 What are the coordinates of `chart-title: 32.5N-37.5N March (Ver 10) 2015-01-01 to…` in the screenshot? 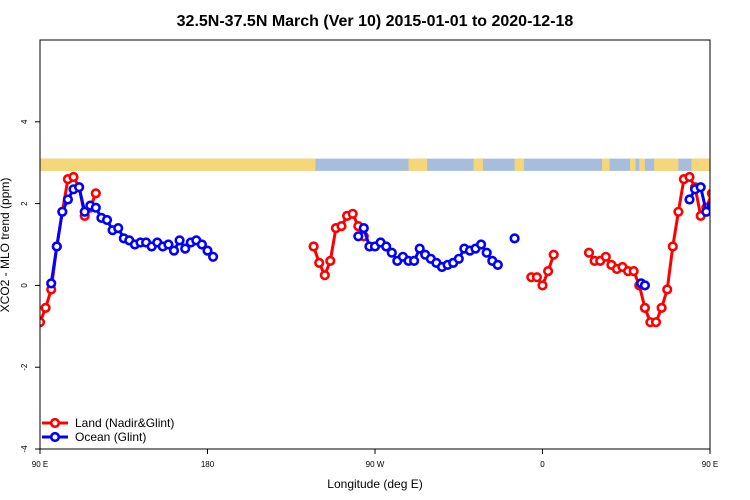 It's located at (375, 21).